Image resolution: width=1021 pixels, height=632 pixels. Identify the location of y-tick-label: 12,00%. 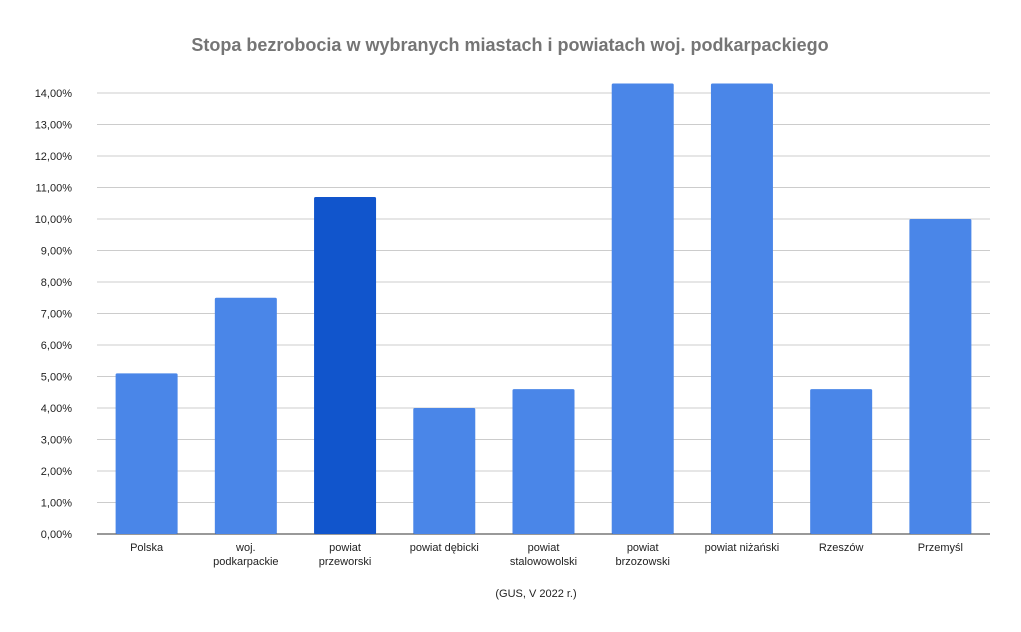
(54, 157).